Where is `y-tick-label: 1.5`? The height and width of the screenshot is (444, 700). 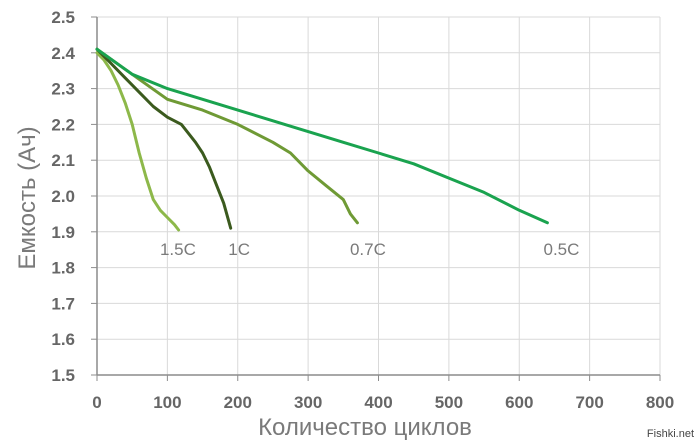 y-tick-label: 1.5 is located at coordinates (63, 375).